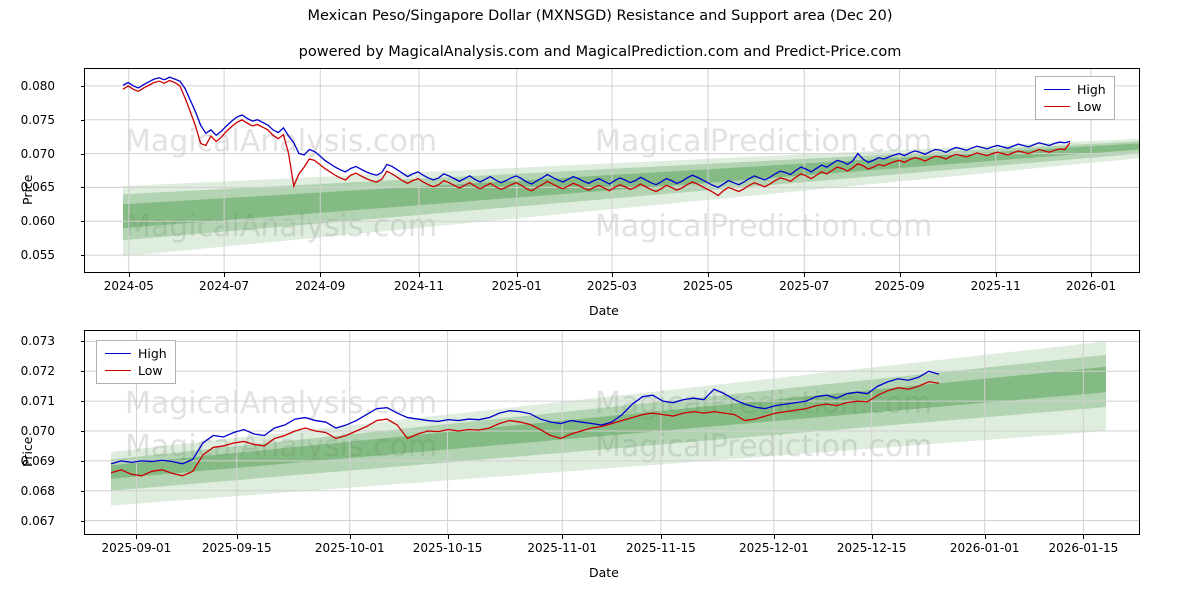 The height and width of the screenshot is (600, 1200). What do you see at coordinates (774, 548) in the screenshot?
I see `x-tick-label: 2025-12-01` at bounding box center [774, 548].